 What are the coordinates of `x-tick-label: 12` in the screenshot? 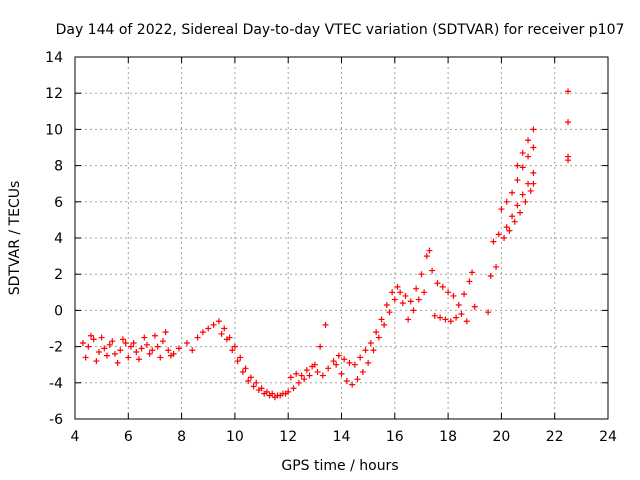 It's located at (288, 437).